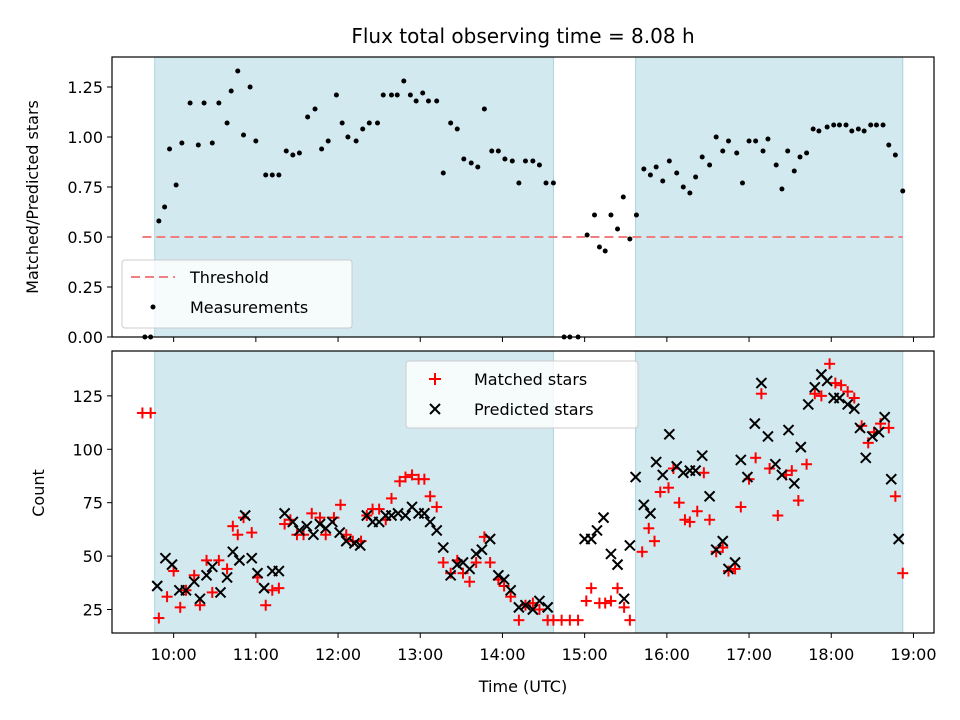 The width and height of the screenshot is (960, 720). I want to click on top-y-tick-label: 0.25, so click(85, 287).